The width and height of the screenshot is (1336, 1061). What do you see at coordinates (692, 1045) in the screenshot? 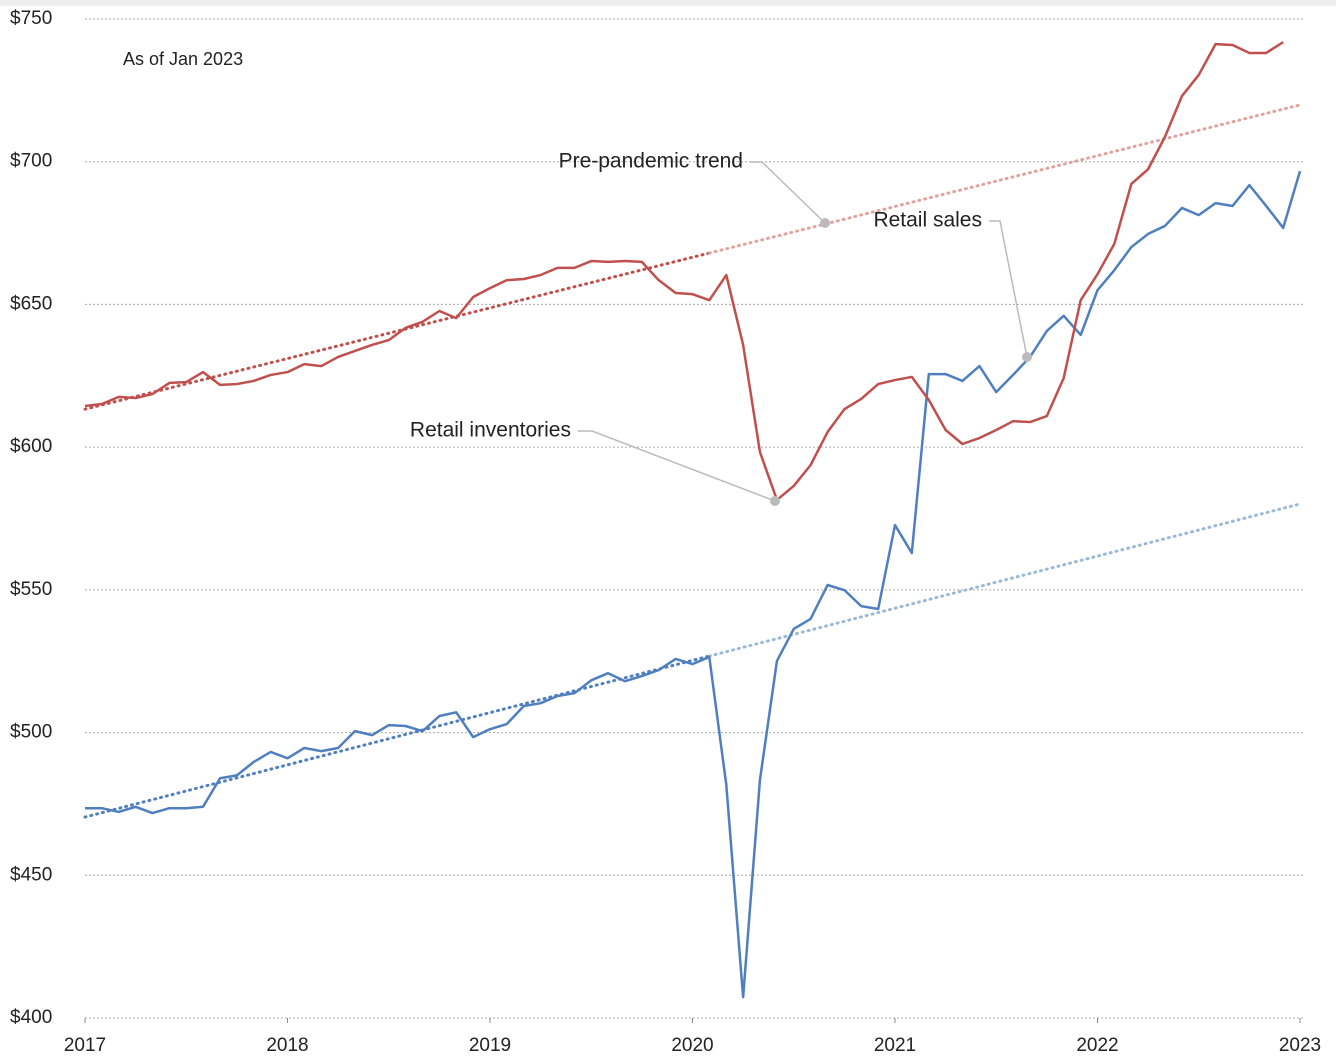
I see `x-tick-label: 2020` at bounding box center [692, 1045].